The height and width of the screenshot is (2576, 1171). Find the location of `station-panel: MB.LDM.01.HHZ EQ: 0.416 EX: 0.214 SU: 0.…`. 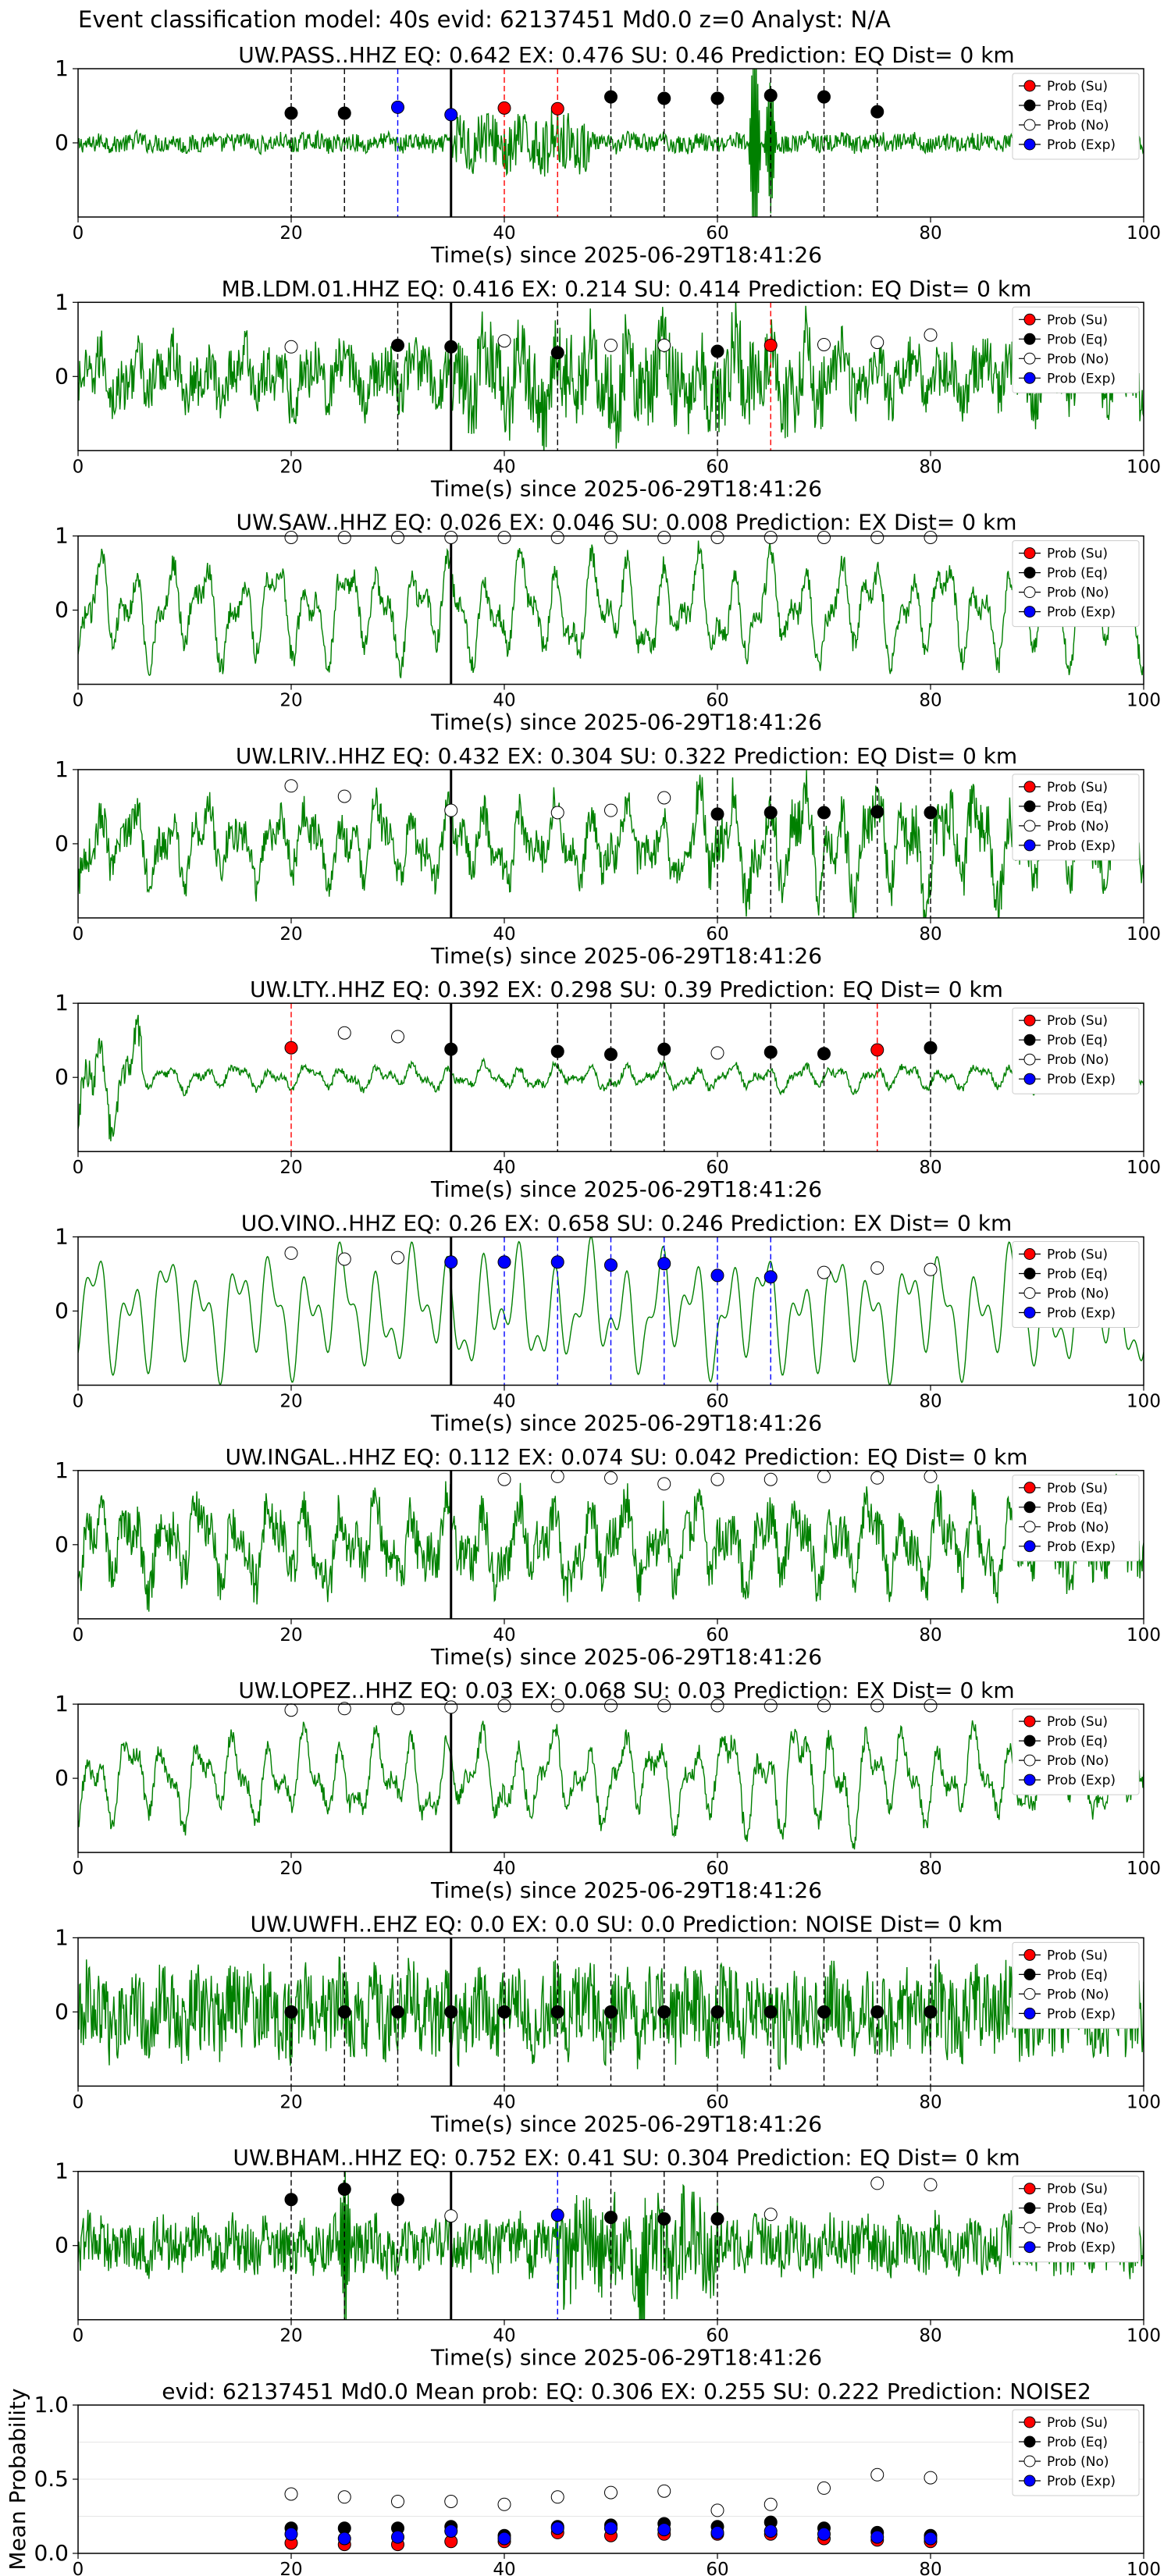

station-panel: MB.LDM.01.HHZ EQ: 0.416 EX: 0.214 SU: 0.… is located at coordinates (608, 388).